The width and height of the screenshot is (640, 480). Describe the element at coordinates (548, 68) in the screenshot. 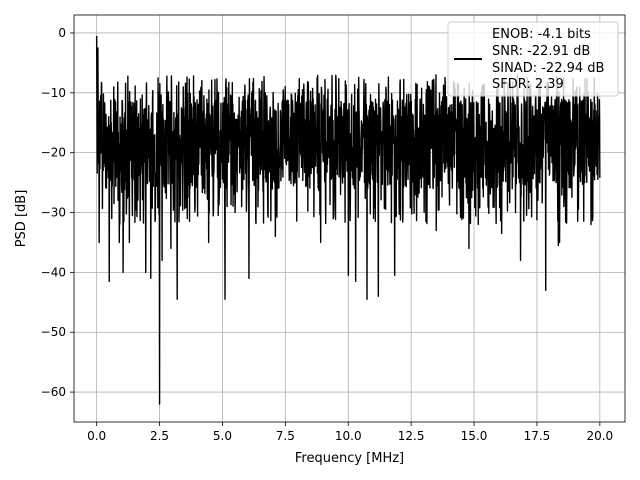

I see `legend-sinad: SINAD: -22.94 dB` at that location.